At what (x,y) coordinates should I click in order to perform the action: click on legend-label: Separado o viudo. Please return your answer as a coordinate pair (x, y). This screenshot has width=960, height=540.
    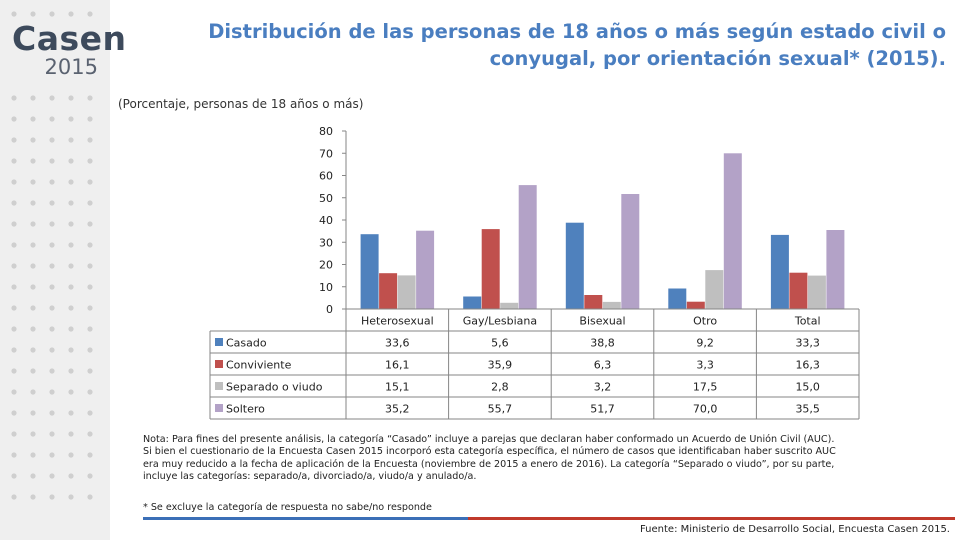
    Looking at the image, I should click on (274, 387).